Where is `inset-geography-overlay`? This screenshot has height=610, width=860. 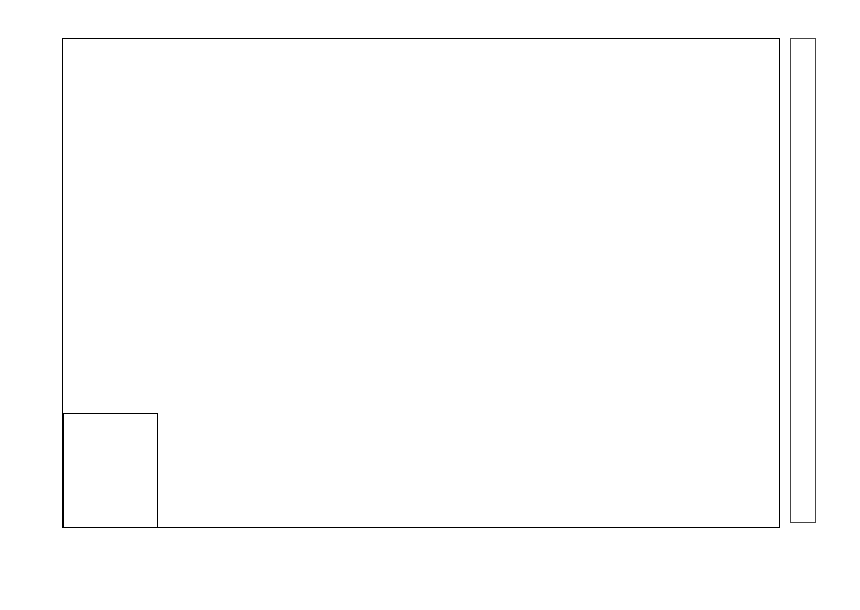
inset-geography-overlay is located at coordinates (110, 471).